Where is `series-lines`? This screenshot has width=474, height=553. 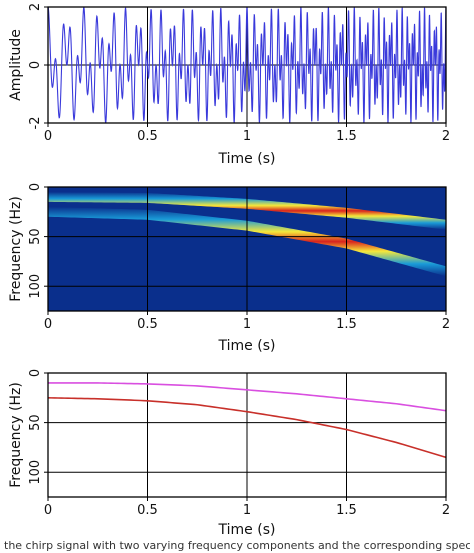
series-lines is located at coordinates (247, 420).